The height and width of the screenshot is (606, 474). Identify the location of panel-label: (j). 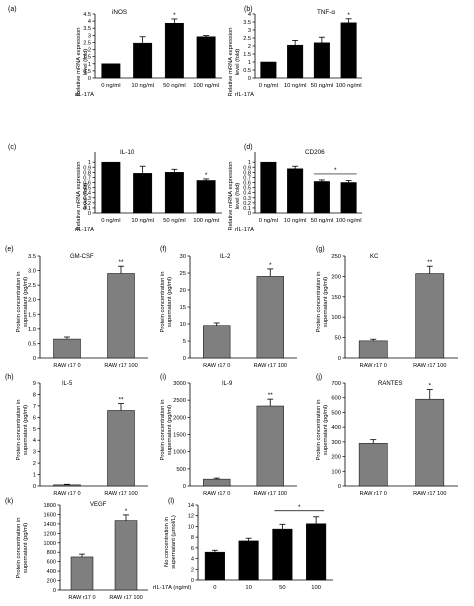
(319, 377).